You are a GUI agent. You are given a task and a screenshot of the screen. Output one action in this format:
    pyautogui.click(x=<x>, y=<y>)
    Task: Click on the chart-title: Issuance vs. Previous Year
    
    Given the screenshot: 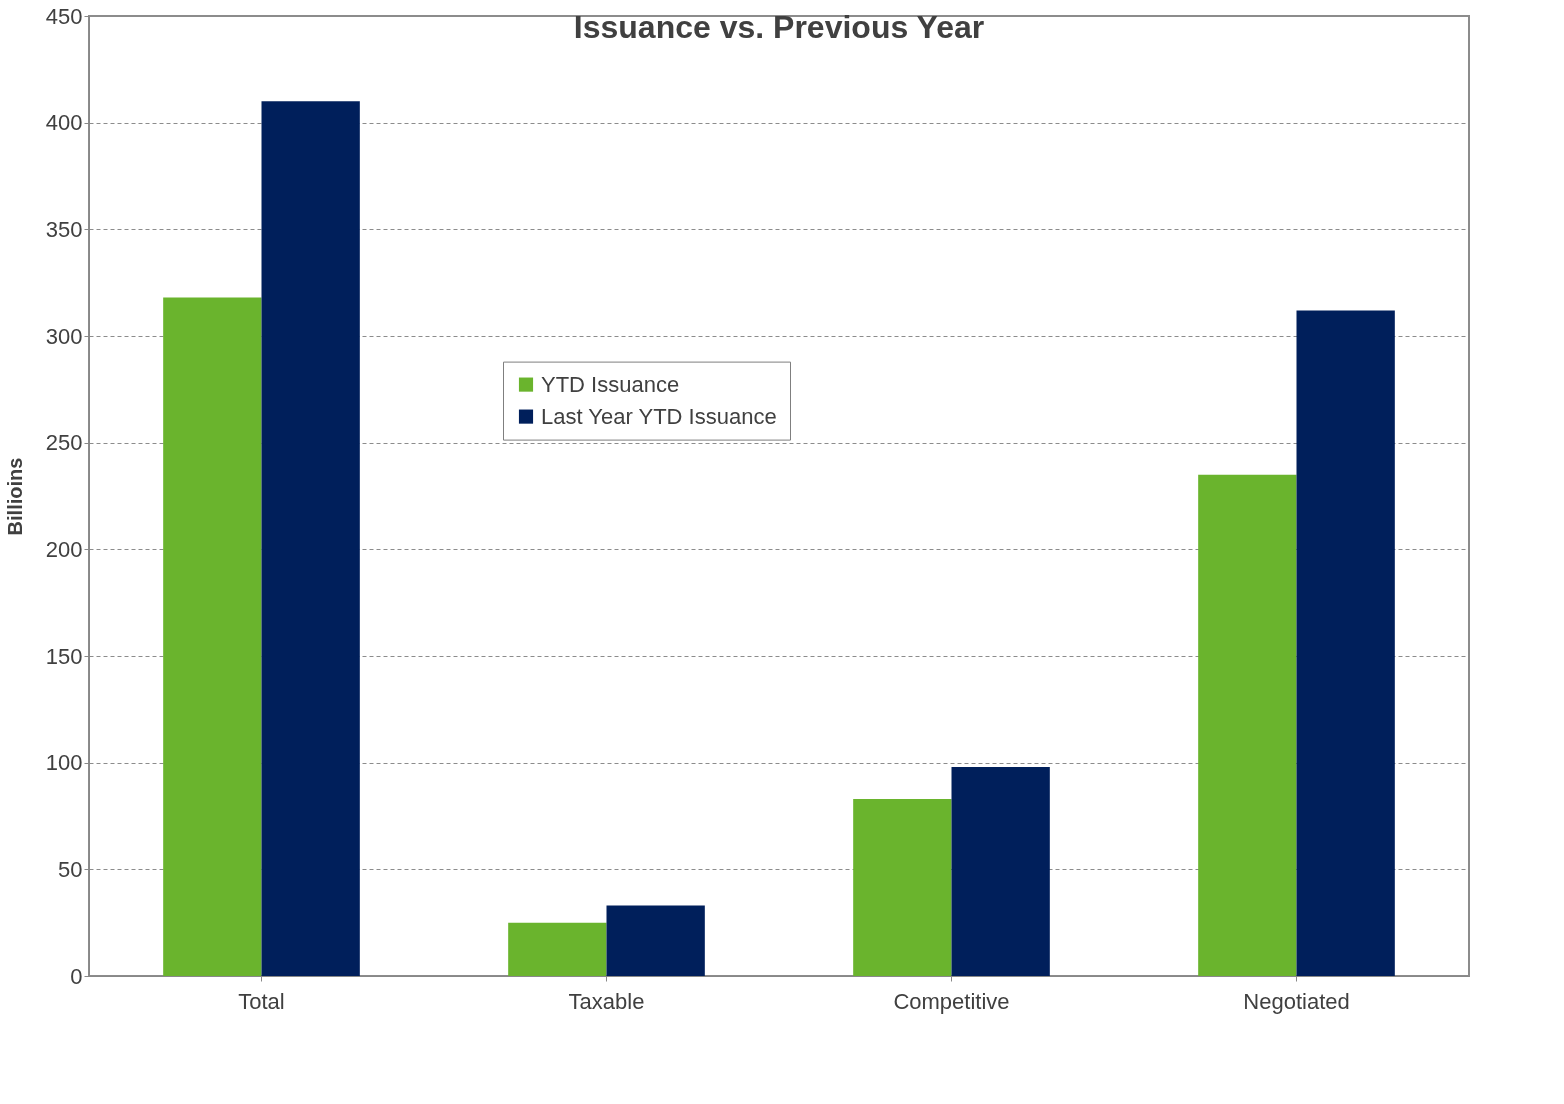 What is the action you would take?
    pyautogui.click(x=779, y=27)
    